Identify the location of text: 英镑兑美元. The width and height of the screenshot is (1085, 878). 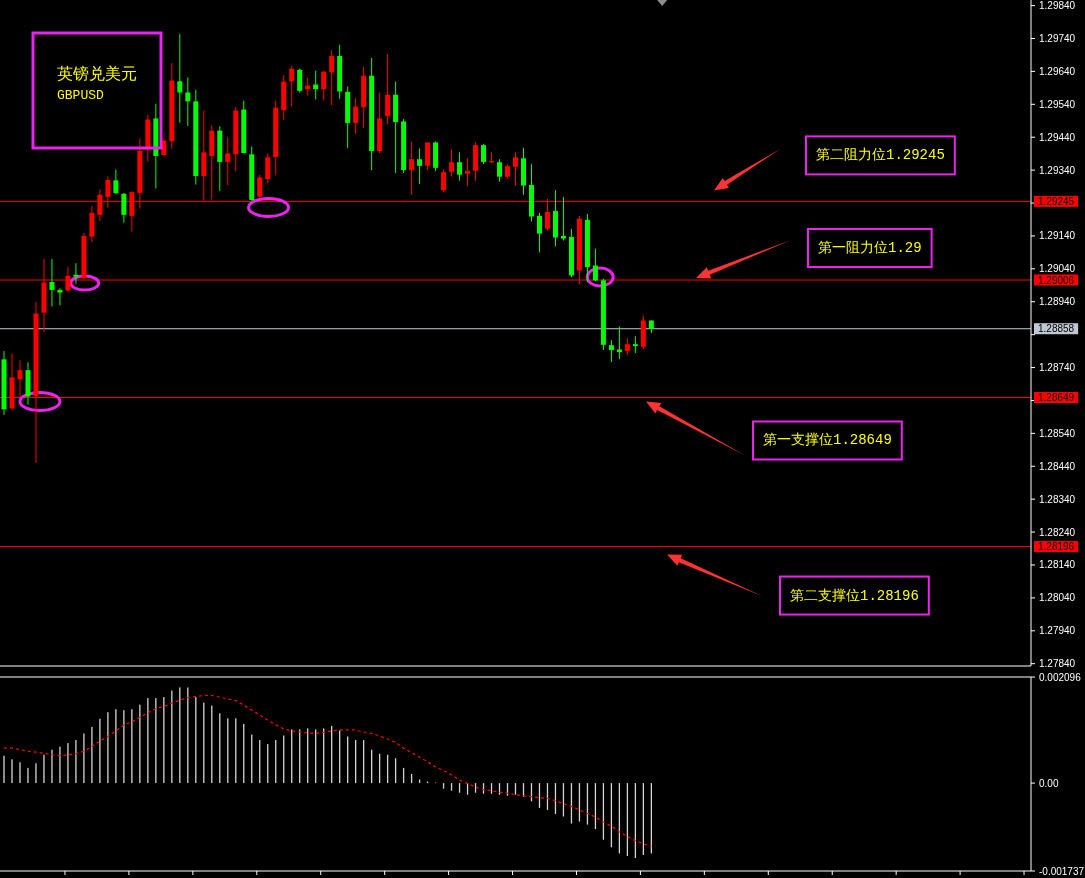
(97, 73).